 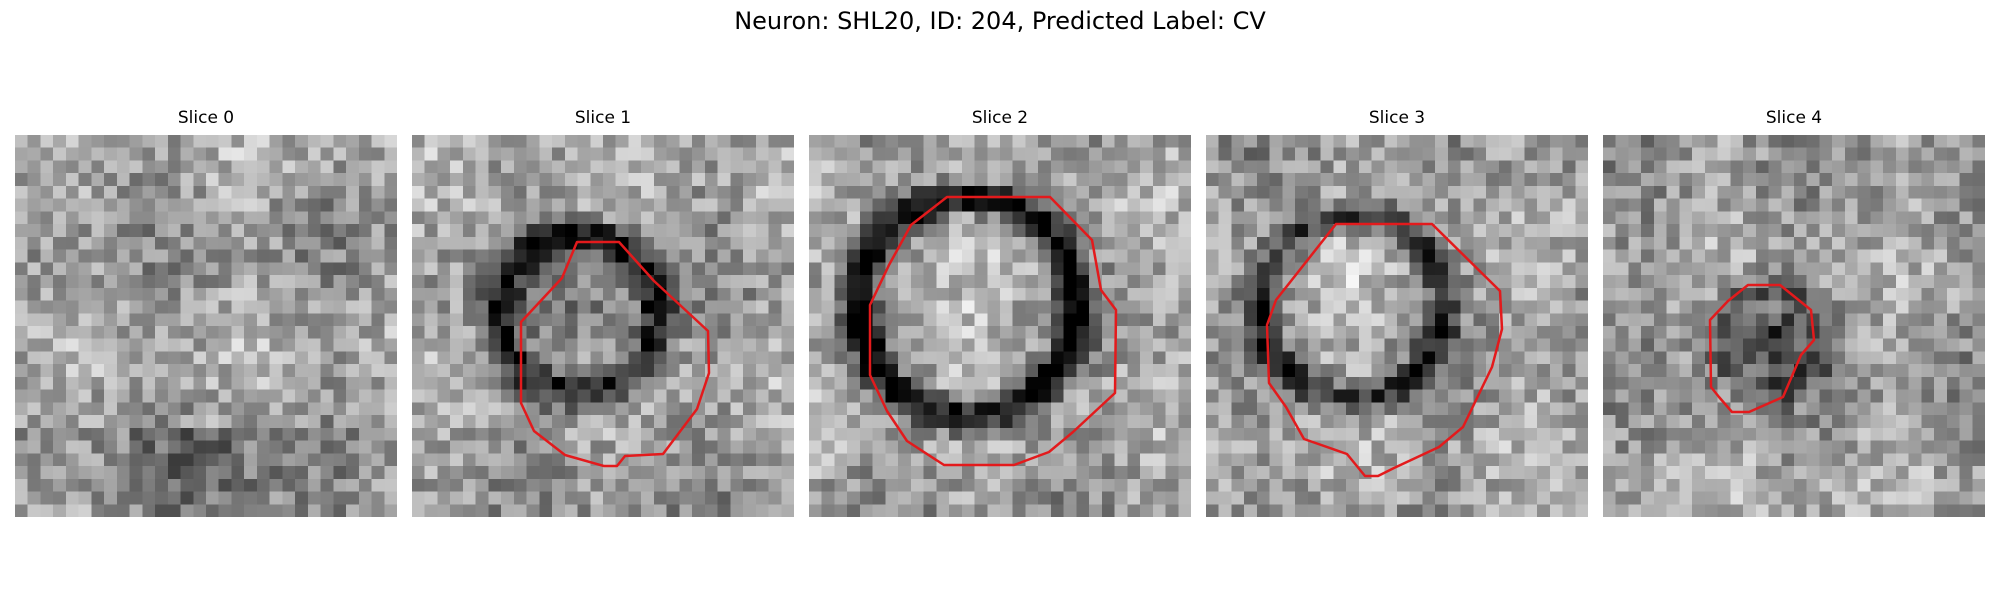 I want to click on slice-title-1: Slice 1, so click(x=603, y=118).